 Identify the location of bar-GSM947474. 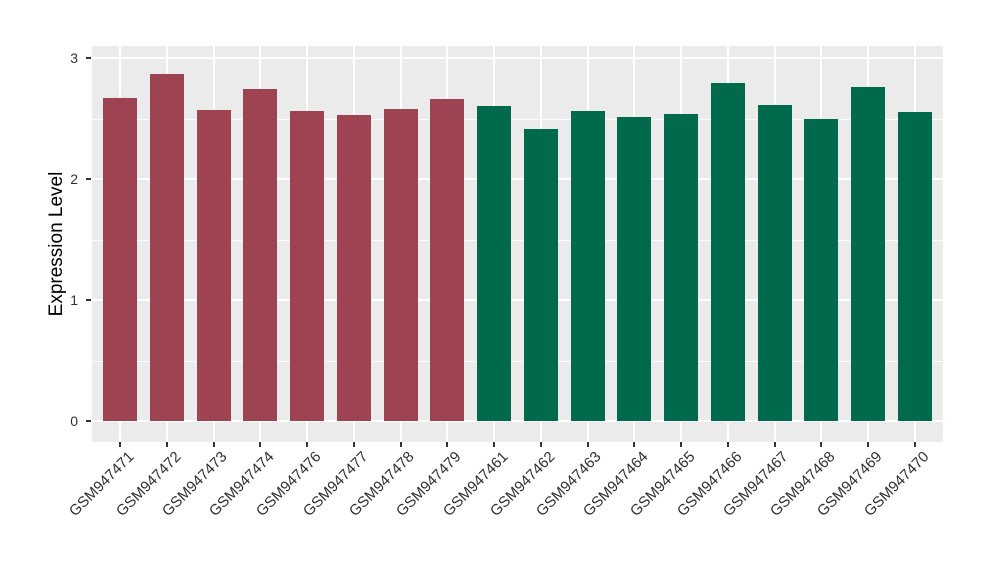
(260, 255).